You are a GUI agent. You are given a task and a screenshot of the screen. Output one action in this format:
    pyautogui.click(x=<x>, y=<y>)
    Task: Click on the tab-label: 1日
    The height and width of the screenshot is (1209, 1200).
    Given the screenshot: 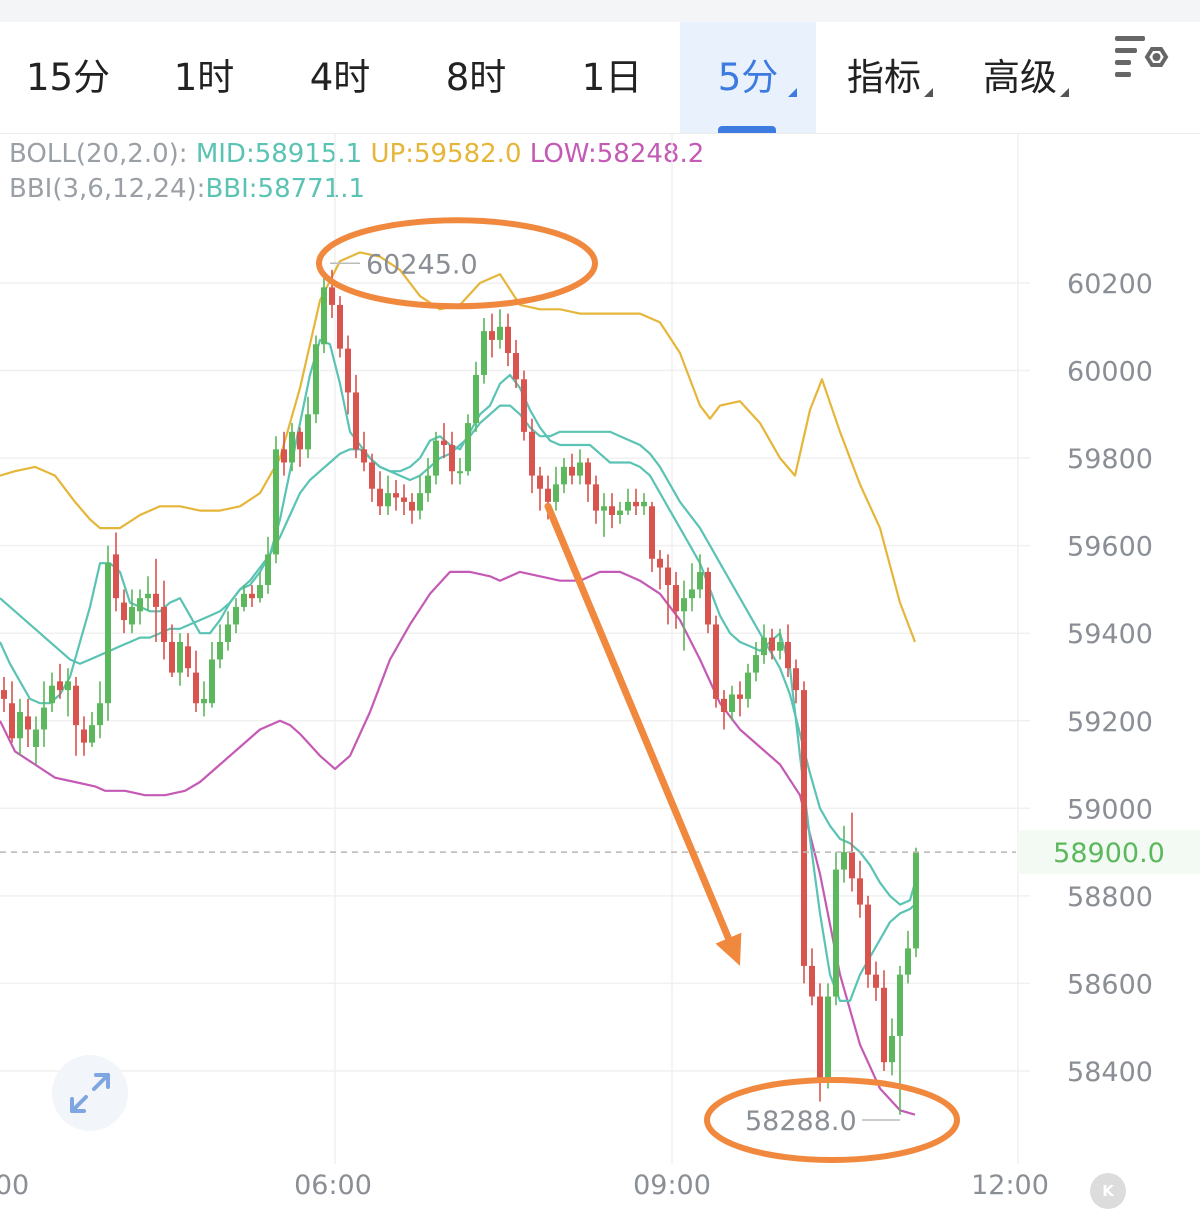 What is the action you would take?
    pyautogui.click(x=612, y=77)
    